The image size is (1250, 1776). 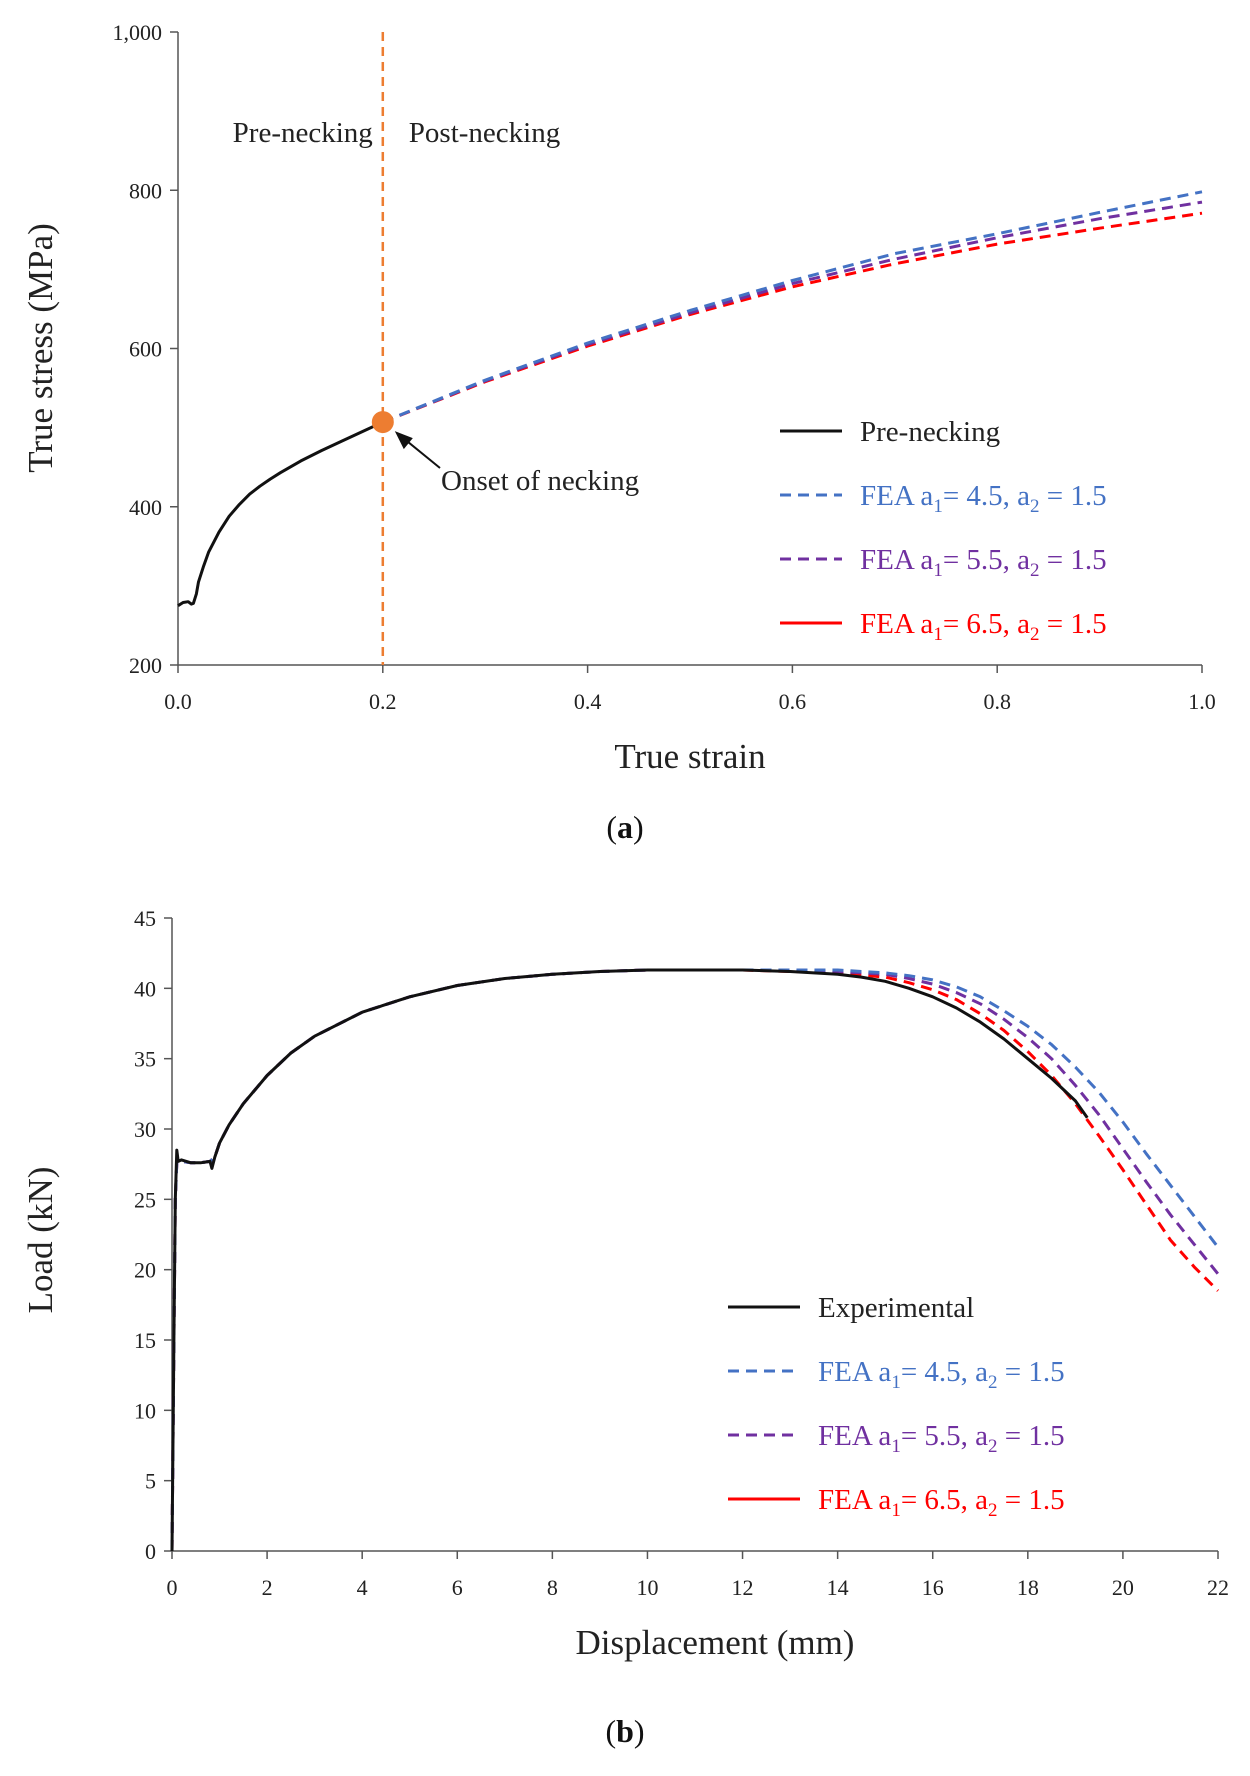 I want to click on y-tick-label: 20, so click(x=145, y=1270).